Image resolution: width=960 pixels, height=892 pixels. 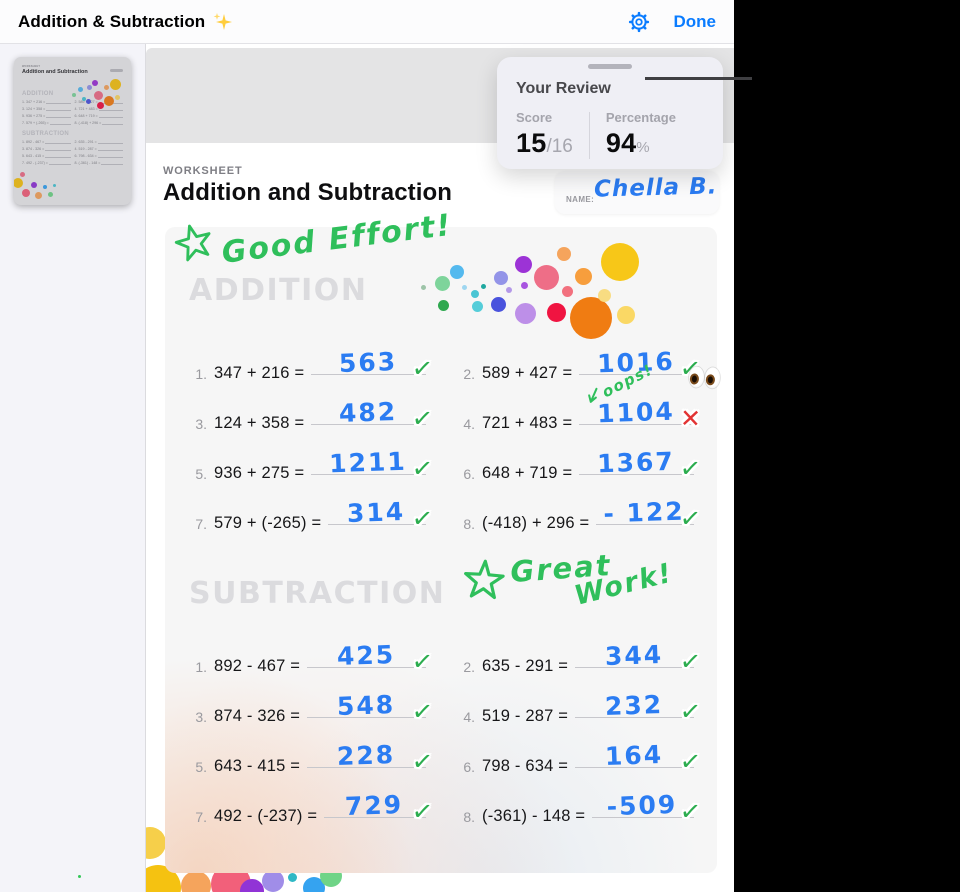 What do you see at coordinates (311, 514) in the screenshot?
I see `problem-row: 7. 579 + (-265) = 314 ✓` at bounding box center [311, 514].